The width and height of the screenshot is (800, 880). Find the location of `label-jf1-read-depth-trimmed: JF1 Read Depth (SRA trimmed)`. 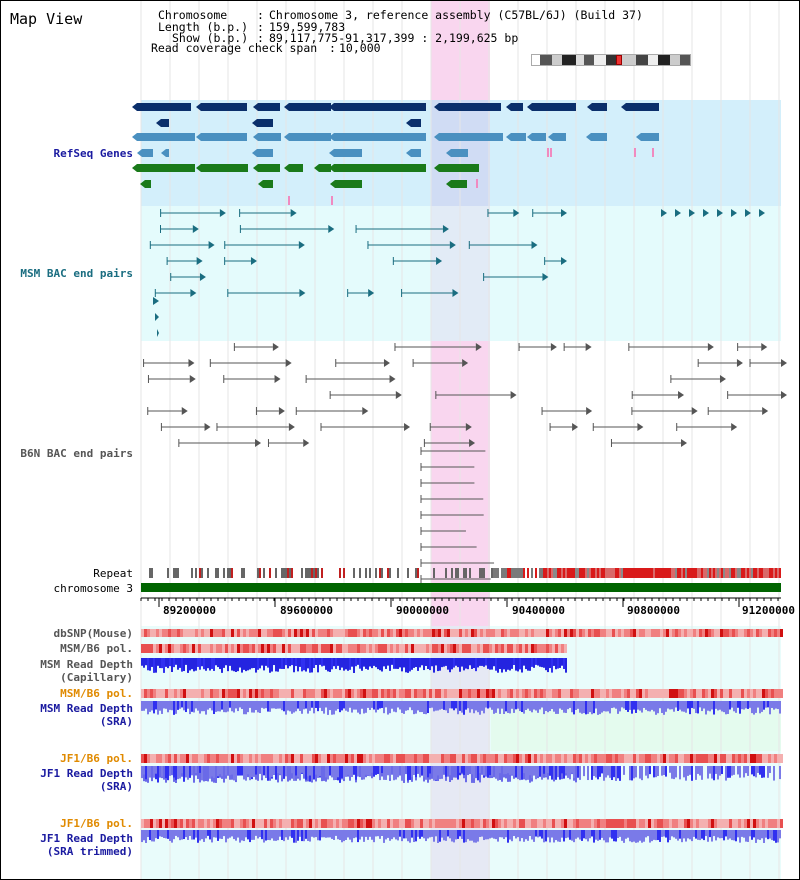

label-jf1-read-depth-trimmed: JF1 Read Depth (SRA trimmed) is located at coordinates (86, 845).